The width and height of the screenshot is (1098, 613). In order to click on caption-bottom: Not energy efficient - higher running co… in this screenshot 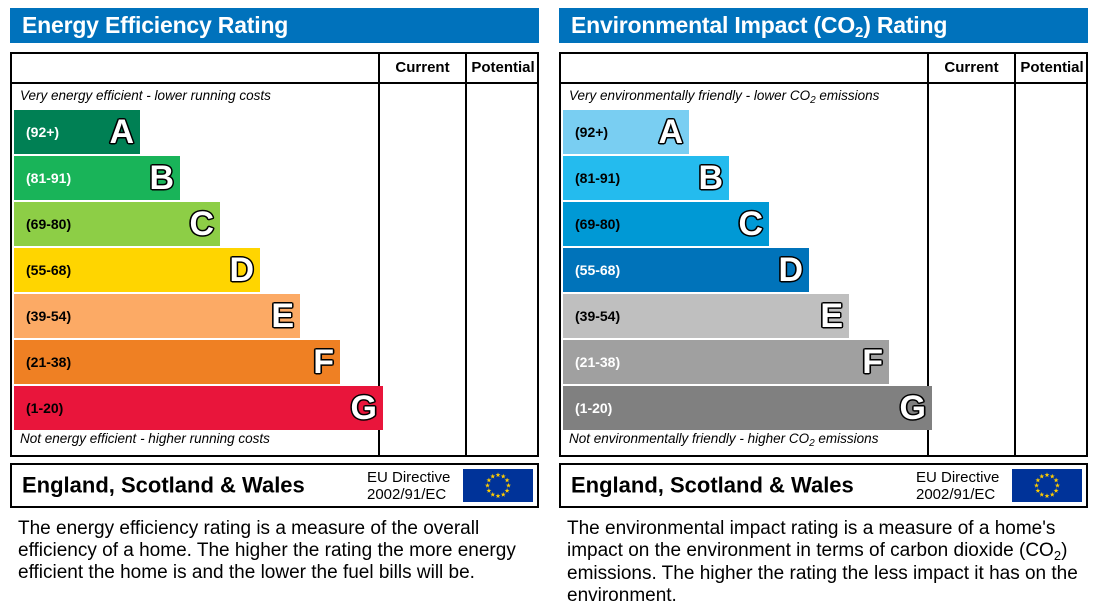, I will do `click(145, 438)`.